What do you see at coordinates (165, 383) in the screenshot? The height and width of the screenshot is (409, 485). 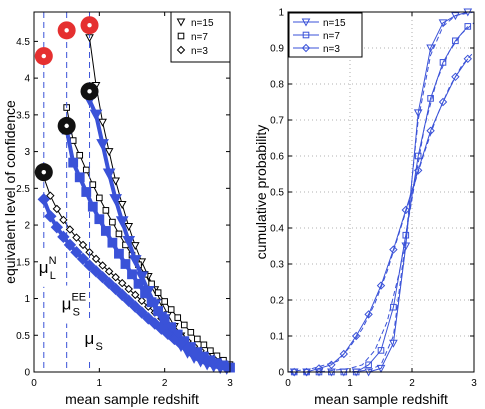 I see `left-x-tick-label: 2` at bounding box center [165, 383].